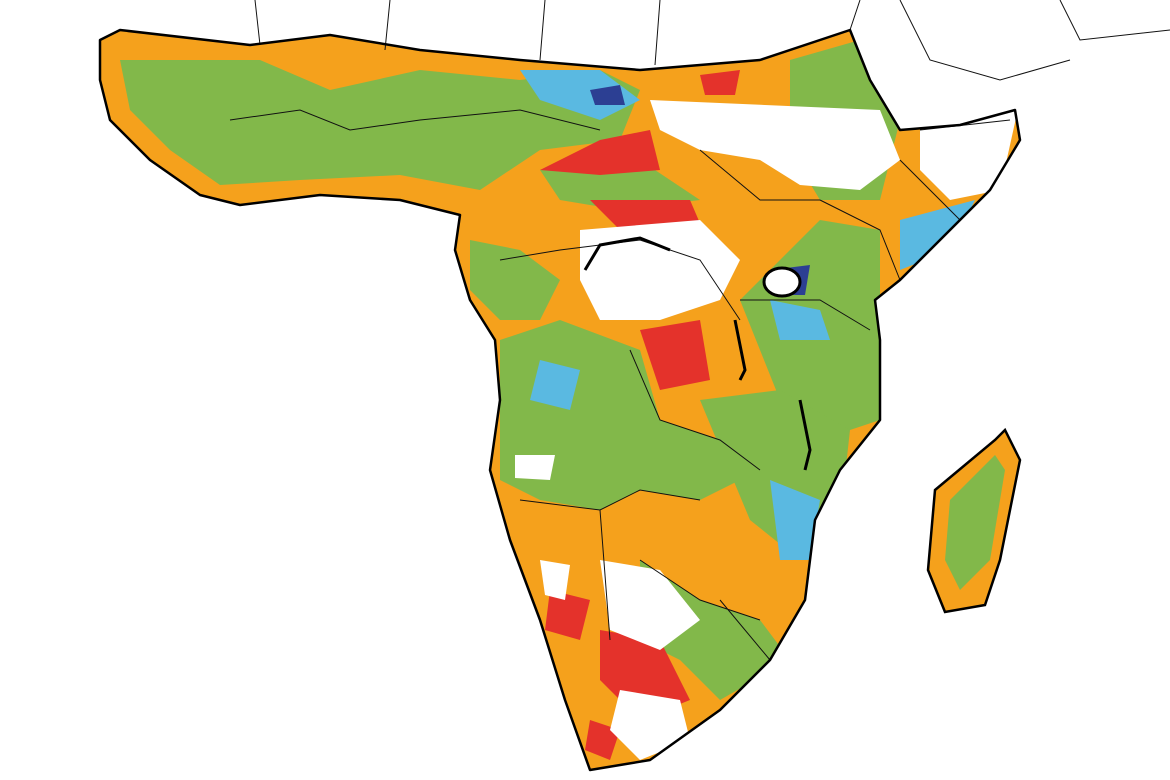 This screenshot has width=1170, height=780. Describe the element at coordinates (697, 353) in the screenshot. I see `lakes` at that location.